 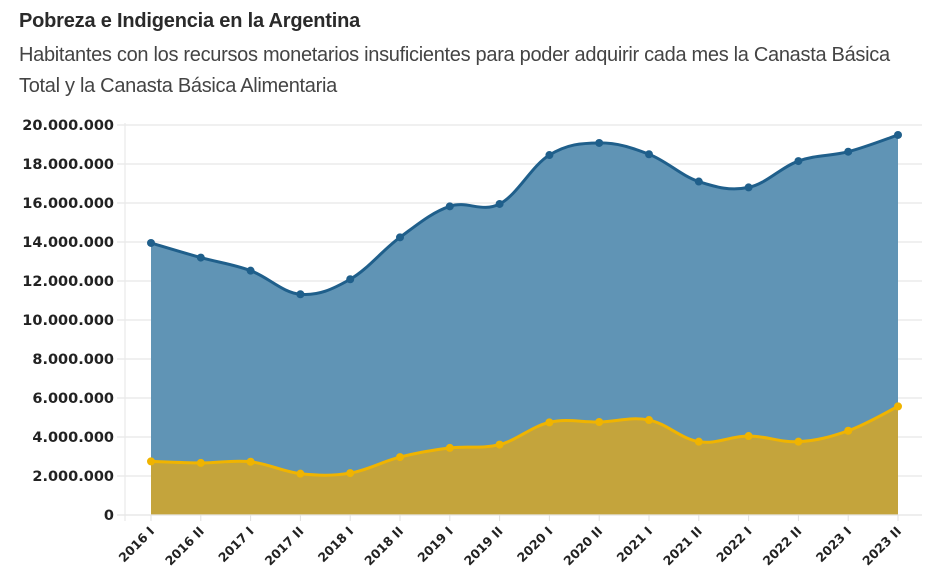 What do you see at coordinates (483, 546) in the screenshot?
I see `x-tick-label: 2019 II` at bounding box center [483, 546].